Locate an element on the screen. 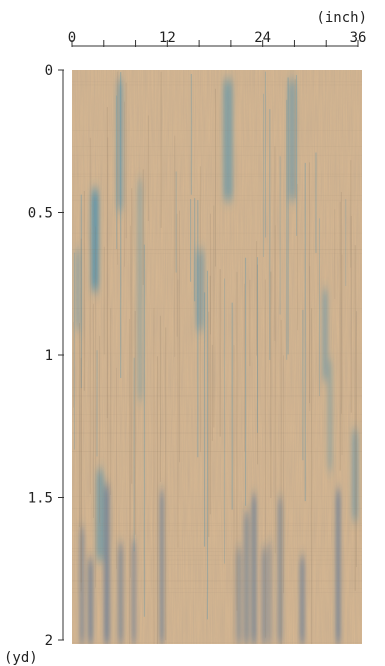 The width and height of the screenshot is (385, 666). left-axis-tick-label: 1.5 is located at coordinates (40, 499).